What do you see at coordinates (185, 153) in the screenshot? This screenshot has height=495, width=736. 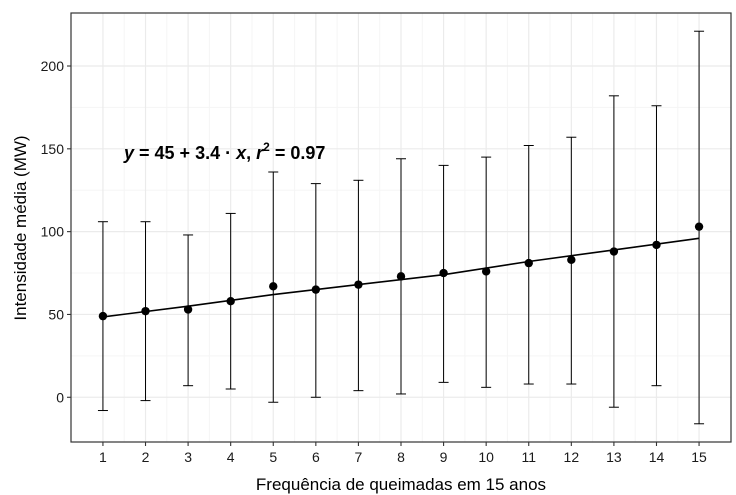 I see `eq-formula: = 45 + 3.4 ·` at bounding box center [185, 153].